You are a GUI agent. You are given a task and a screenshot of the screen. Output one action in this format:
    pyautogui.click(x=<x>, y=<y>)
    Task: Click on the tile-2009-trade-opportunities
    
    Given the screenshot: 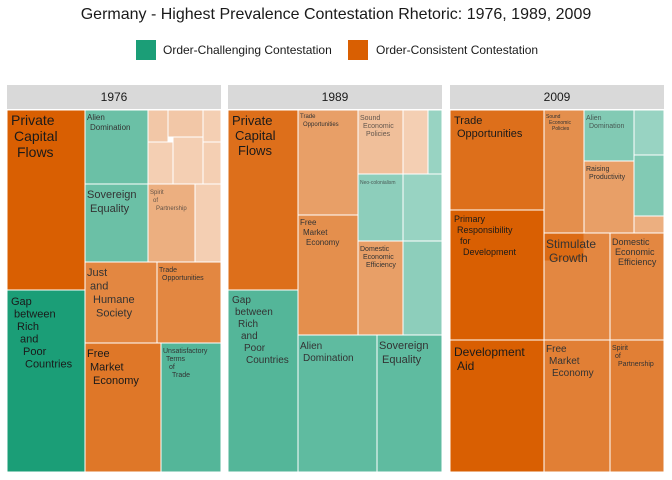 What is the action you would take?
    pyautogui.click(x=497, y=160)
    